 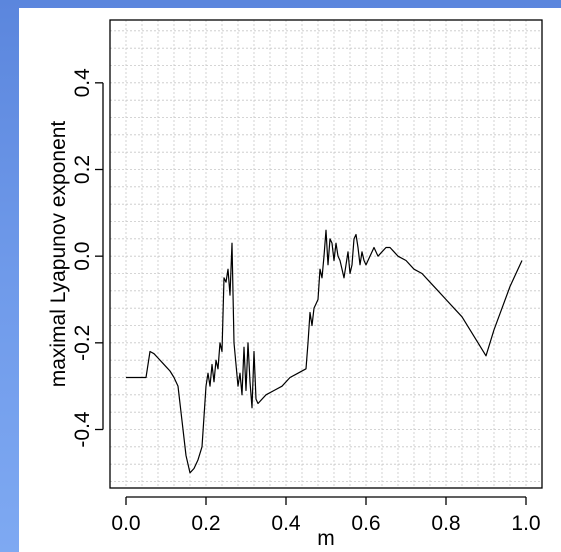 I want to click on x-tick-label: 0.6, so click(x=365, y=523).